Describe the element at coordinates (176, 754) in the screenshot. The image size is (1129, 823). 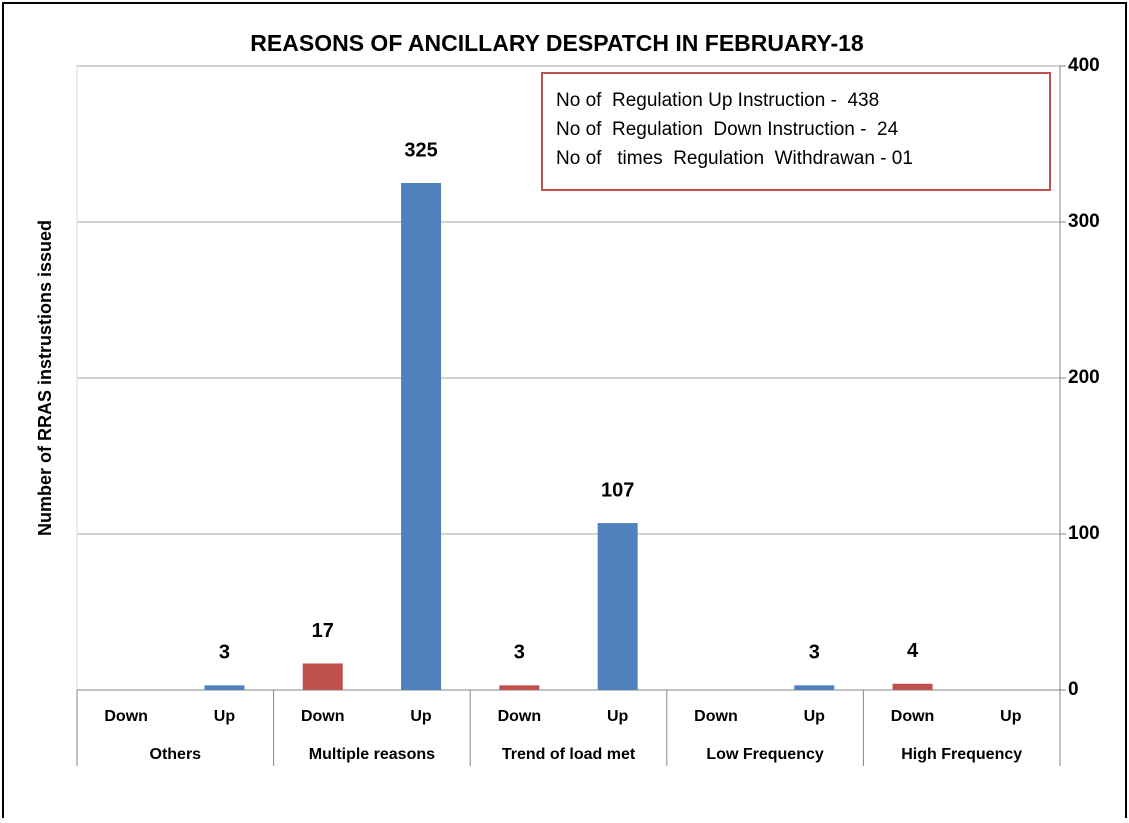
I see `x-group-label: Others` at that location.